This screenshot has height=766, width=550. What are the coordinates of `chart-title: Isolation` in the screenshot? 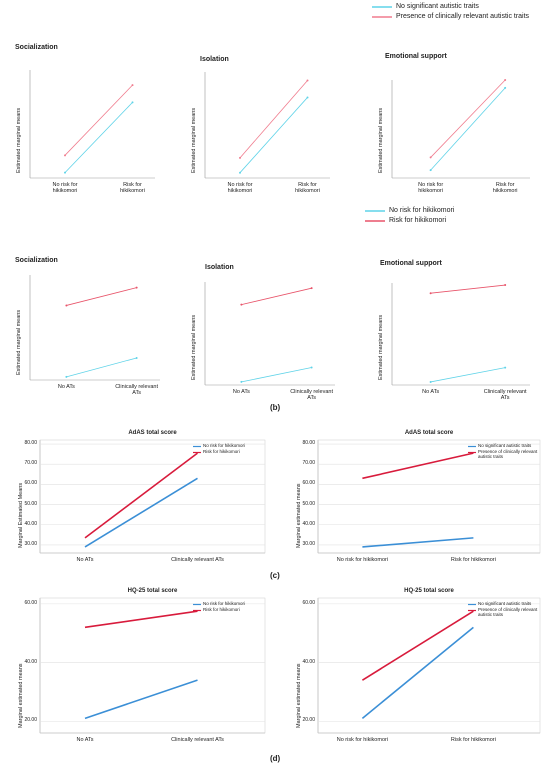 It's located at (214, 59).